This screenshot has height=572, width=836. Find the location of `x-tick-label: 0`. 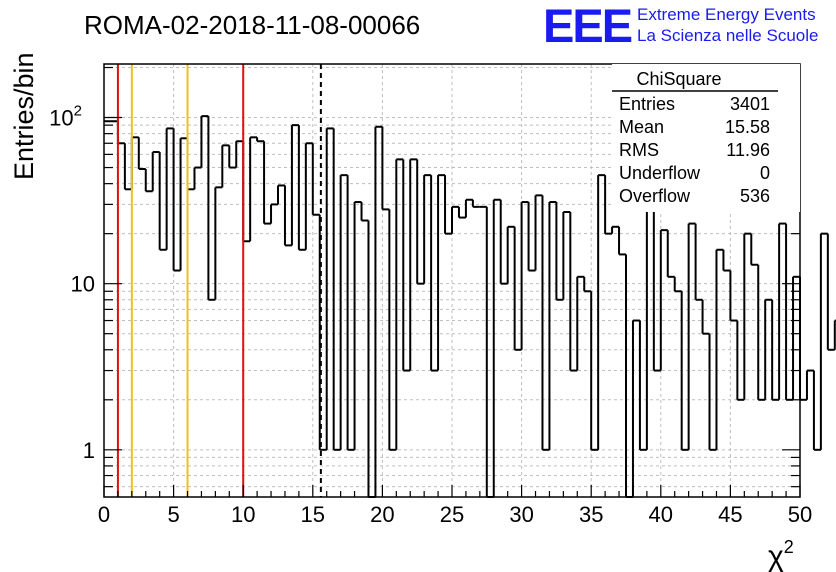

x-tick-label: 0 is located at coordinates (104, 514).